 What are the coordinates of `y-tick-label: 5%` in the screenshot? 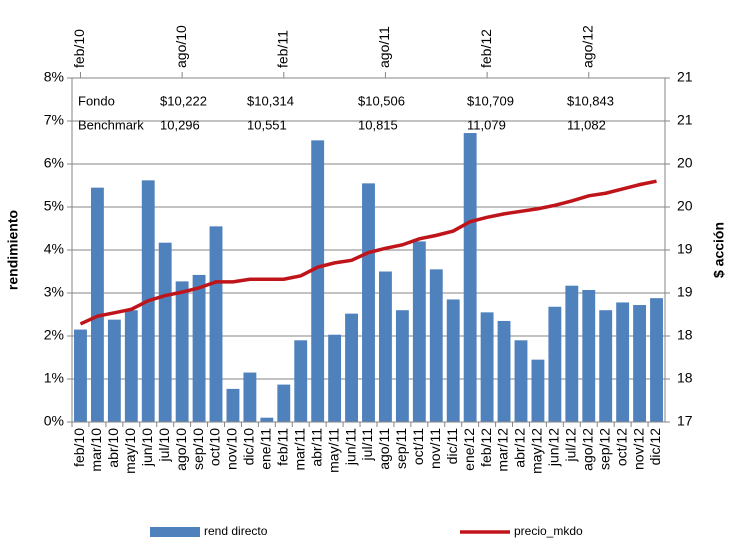 It's located at (54, 206).